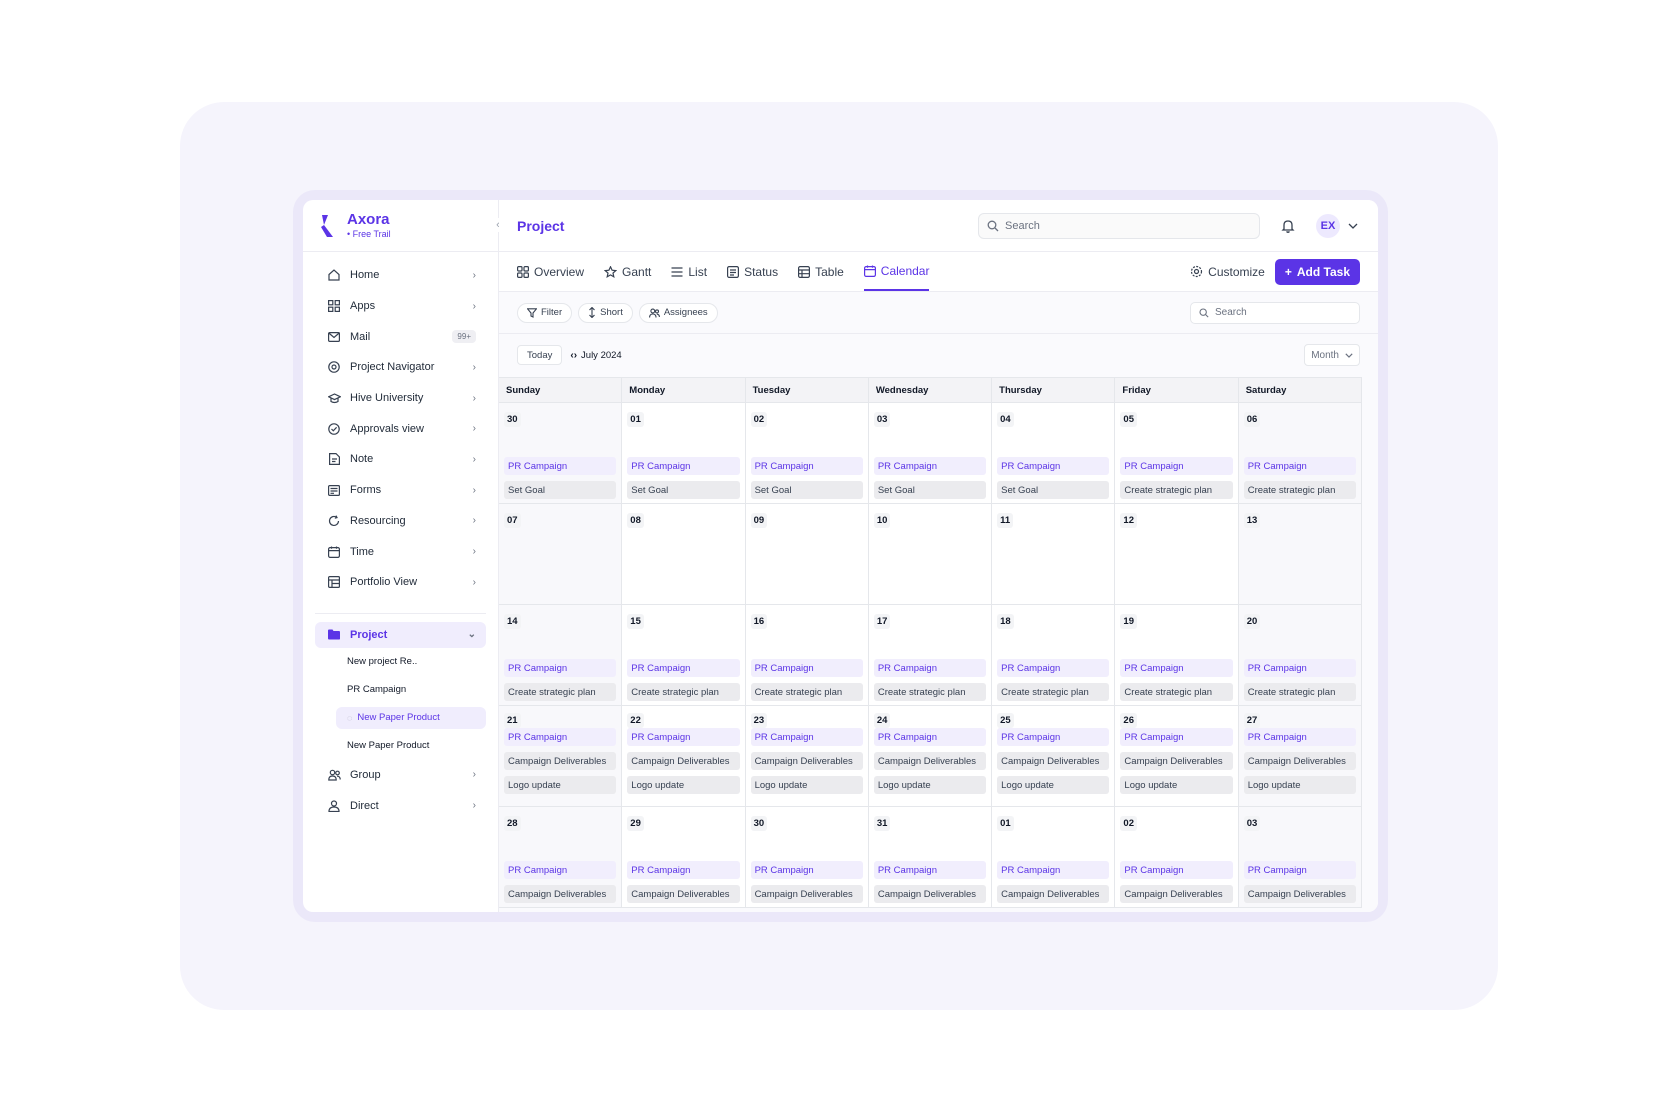 The width and height of the screenshot is (1680, 1112). Describe the element at coordinates (1328, 225) in the screenshot. I see `avatar: EX` at that location.